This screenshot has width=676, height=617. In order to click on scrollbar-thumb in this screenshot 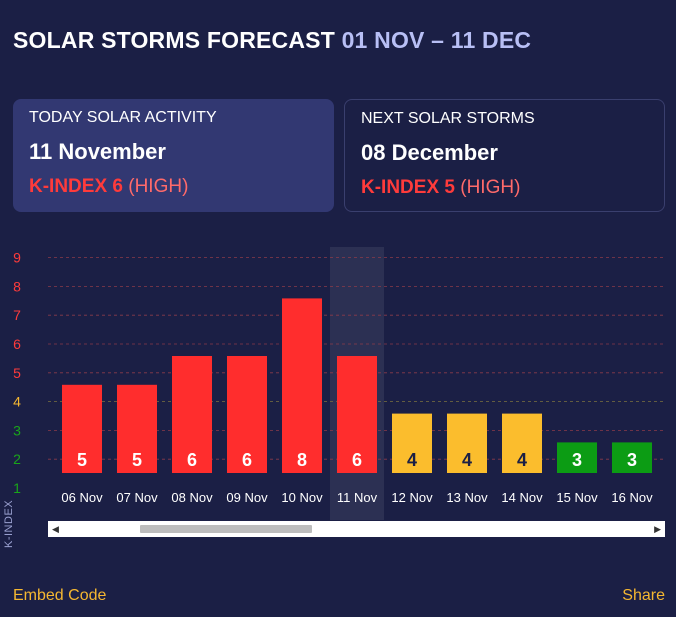, I will do `click(226, 529)`.